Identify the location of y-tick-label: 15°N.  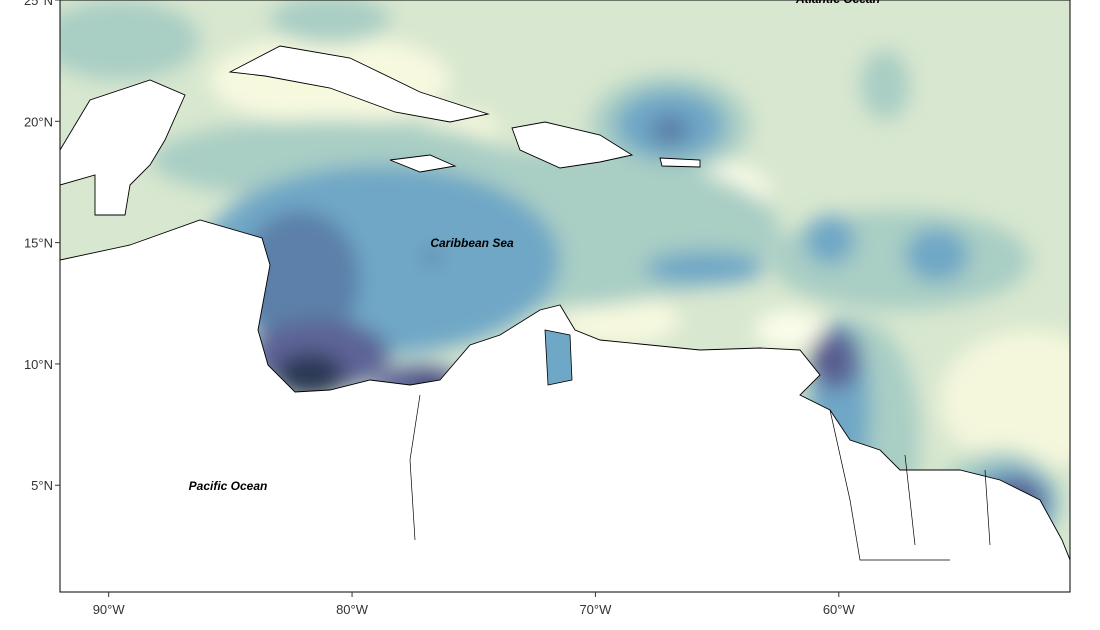
(38, 243).